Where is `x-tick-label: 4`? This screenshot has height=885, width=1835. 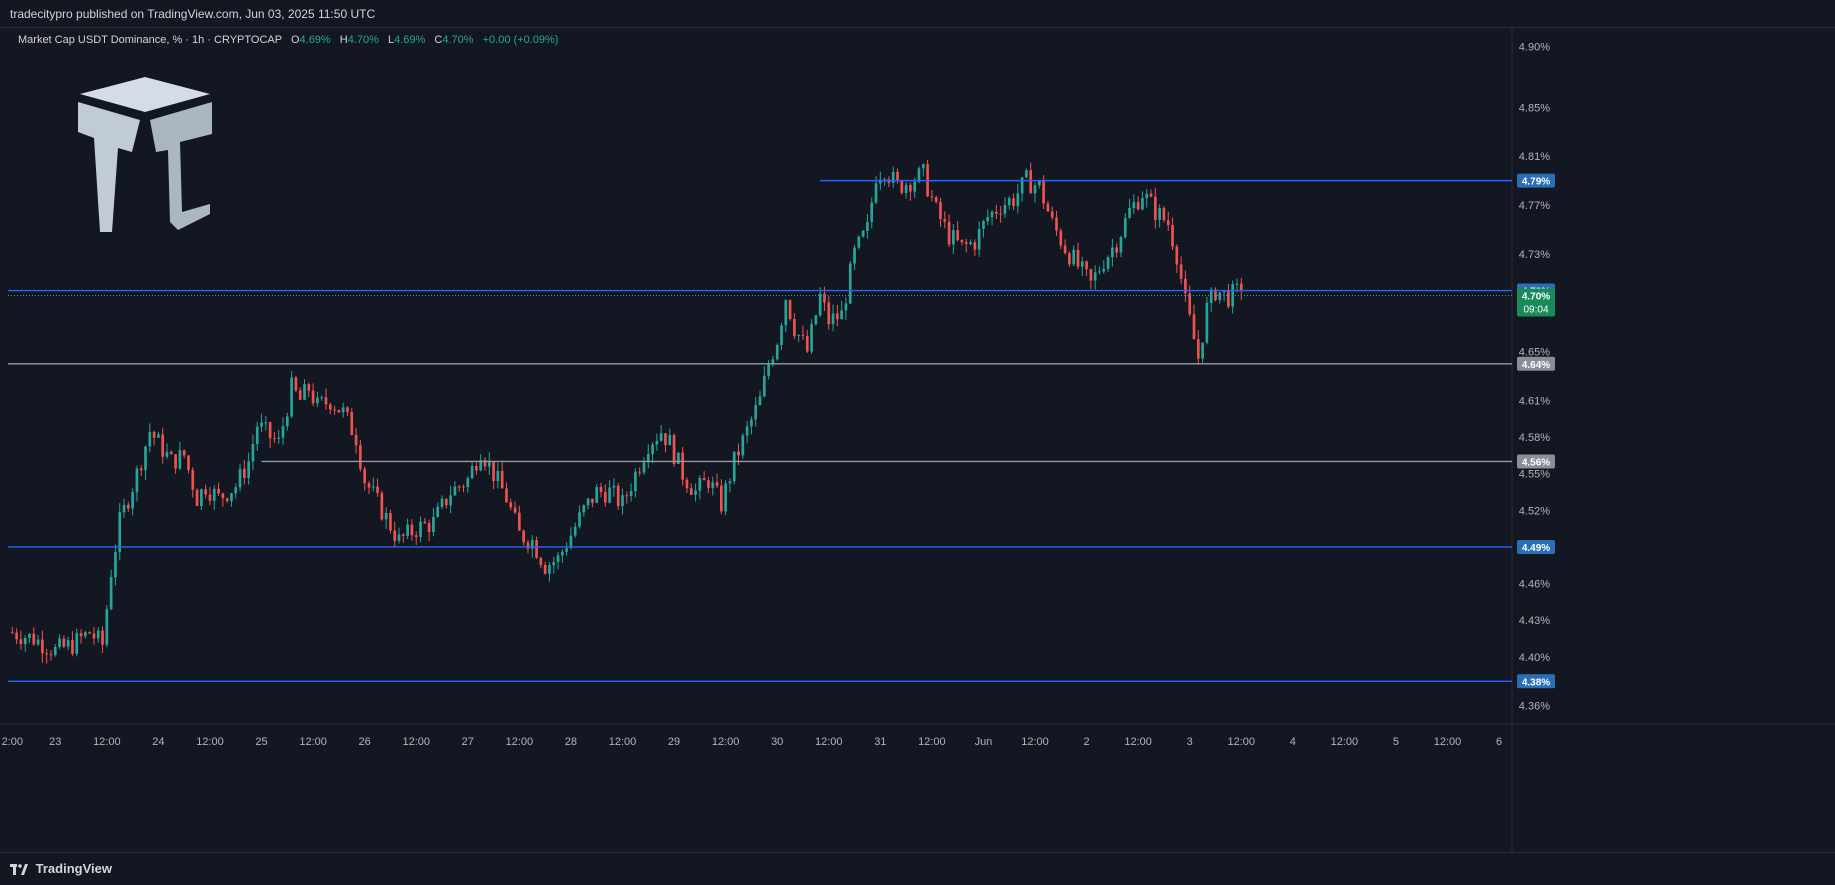
x-tick-label: 4 is located at coordinates (1293, 742).